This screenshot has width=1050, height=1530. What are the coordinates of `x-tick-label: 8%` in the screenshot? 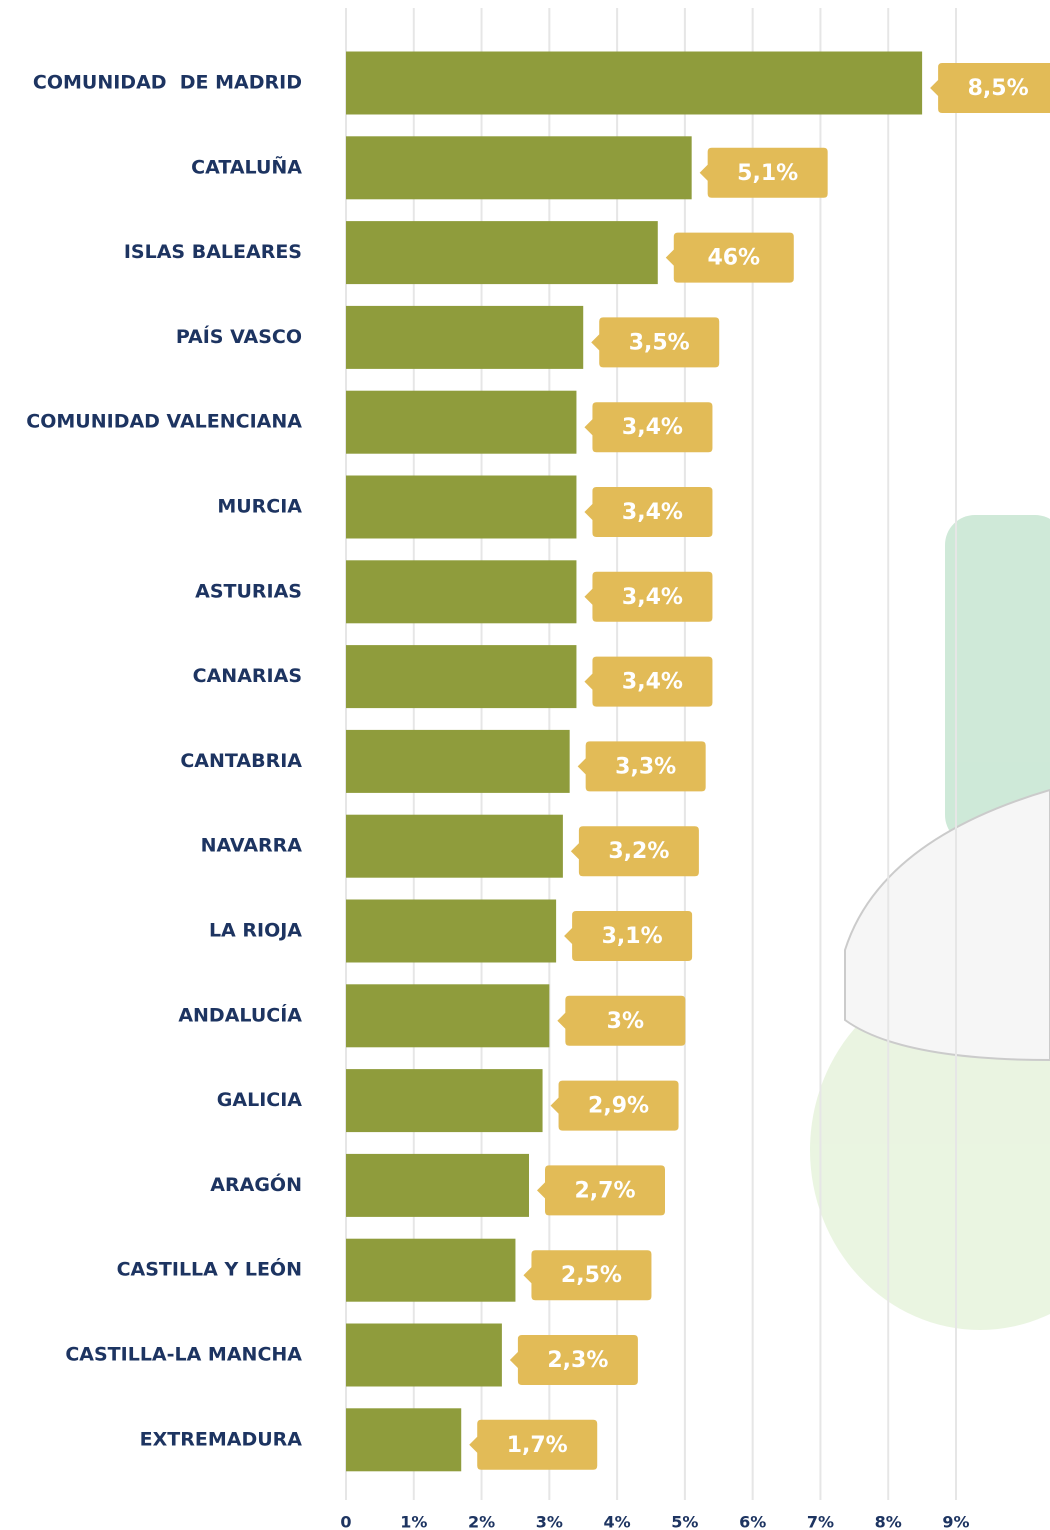 It's located at (888, 1521).